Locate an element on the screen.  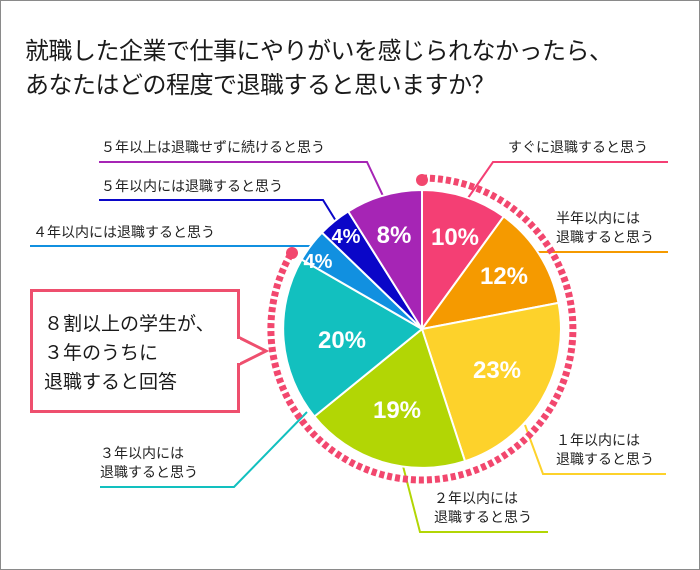
slice-three-year is located at coordinates (352, 338).